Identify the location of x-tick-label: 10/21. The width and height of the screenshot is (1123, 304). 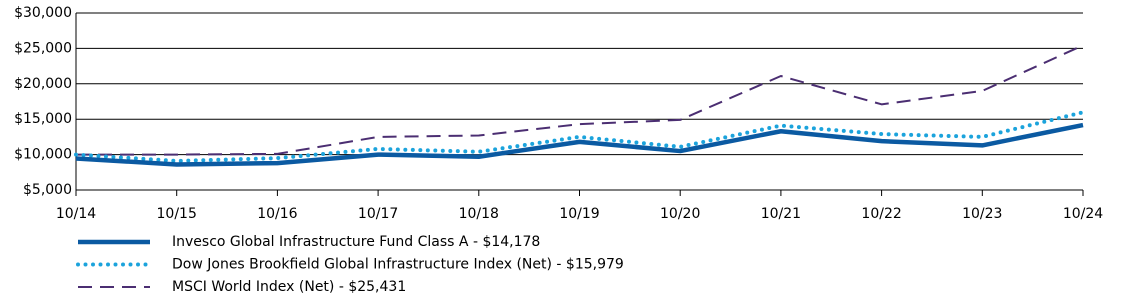
(781, 214).